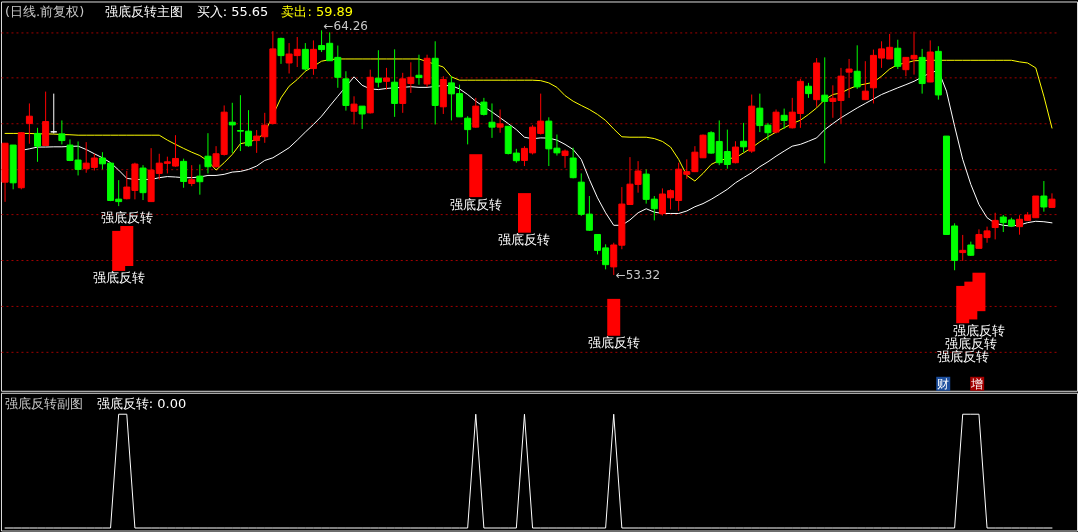 Image resolution: width=1078 pixels, height=532 pixels. Describe the element at coordinates (44, 12) in the screenshot. I see `chart-title: (日线.前复权)` at that location.